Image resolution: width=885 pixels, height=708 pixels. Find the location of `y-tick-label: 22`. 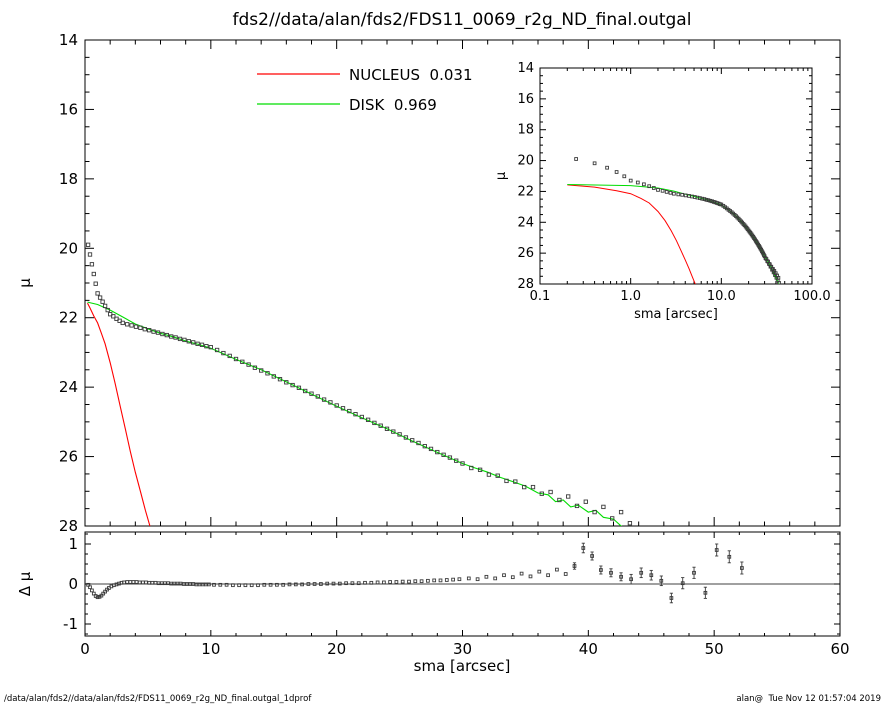

y-tick-label: 22 is located at coordinates (525, 191).